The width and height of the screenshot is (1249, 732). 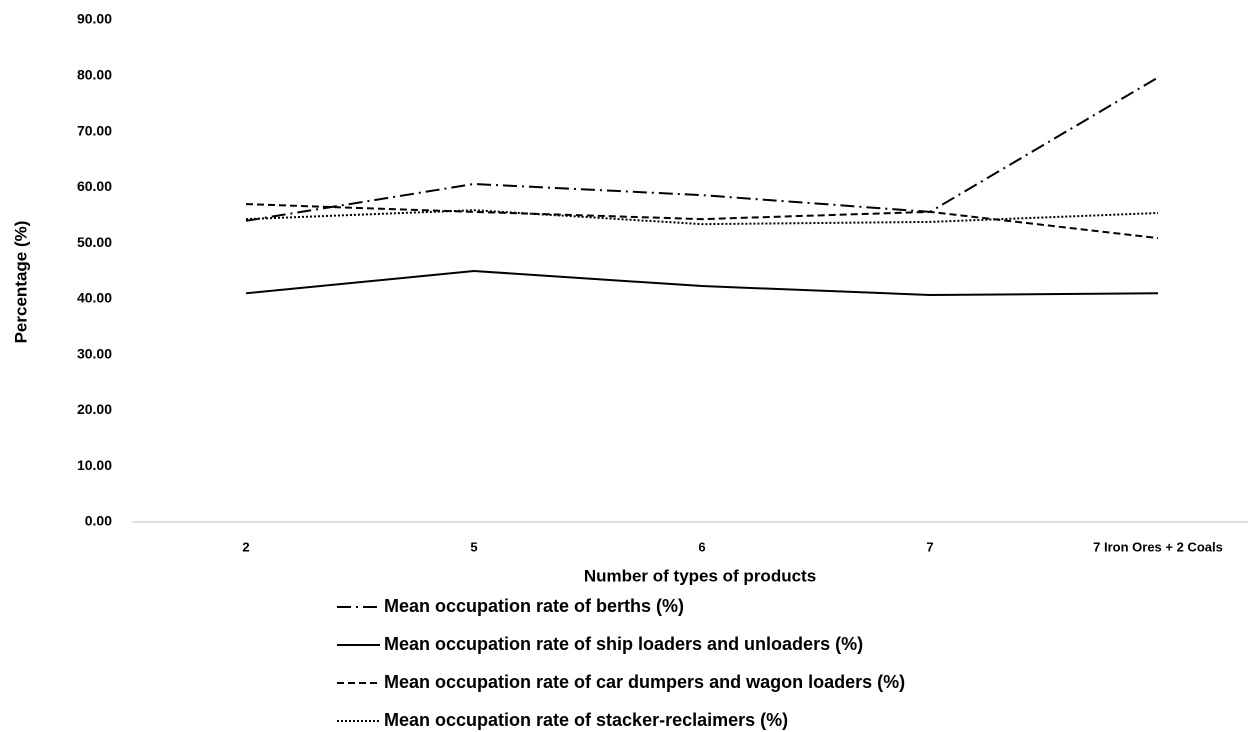 What do you see at coordinates (94, 186) in the screenshot?
I see `y-tick-label: 60.00` at bounding box center [94, 186].